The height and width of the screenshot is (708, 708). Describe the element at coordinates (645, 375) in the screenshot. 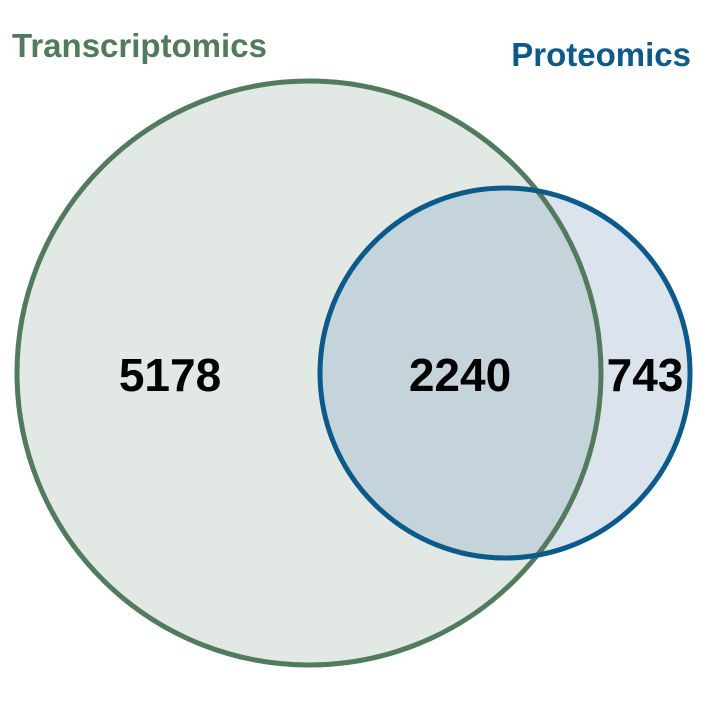

I see `proteomics-only-count: 743` at that location.